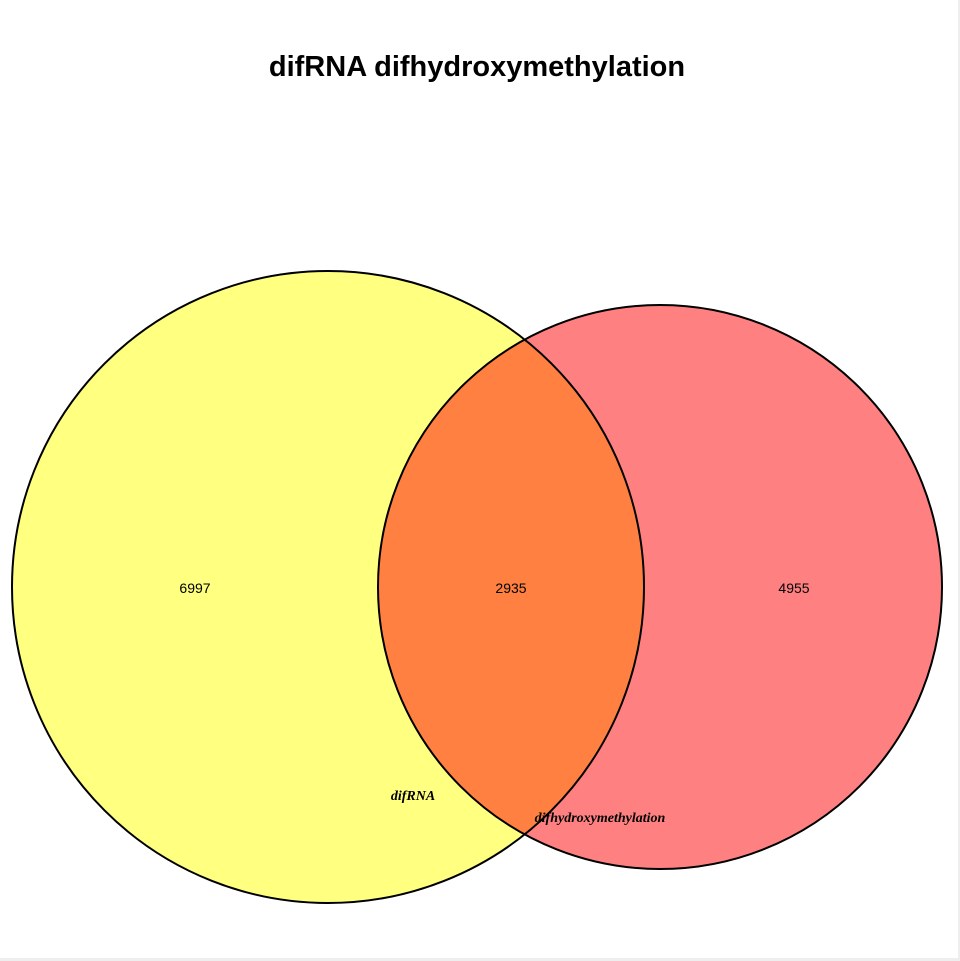 This screenshot has width=960, height=961. What do you see at coordinates (793, 588) in the screenshot?
I see `count-difhydroxymethylation-only: 4955` at bounding box center [793, 588].